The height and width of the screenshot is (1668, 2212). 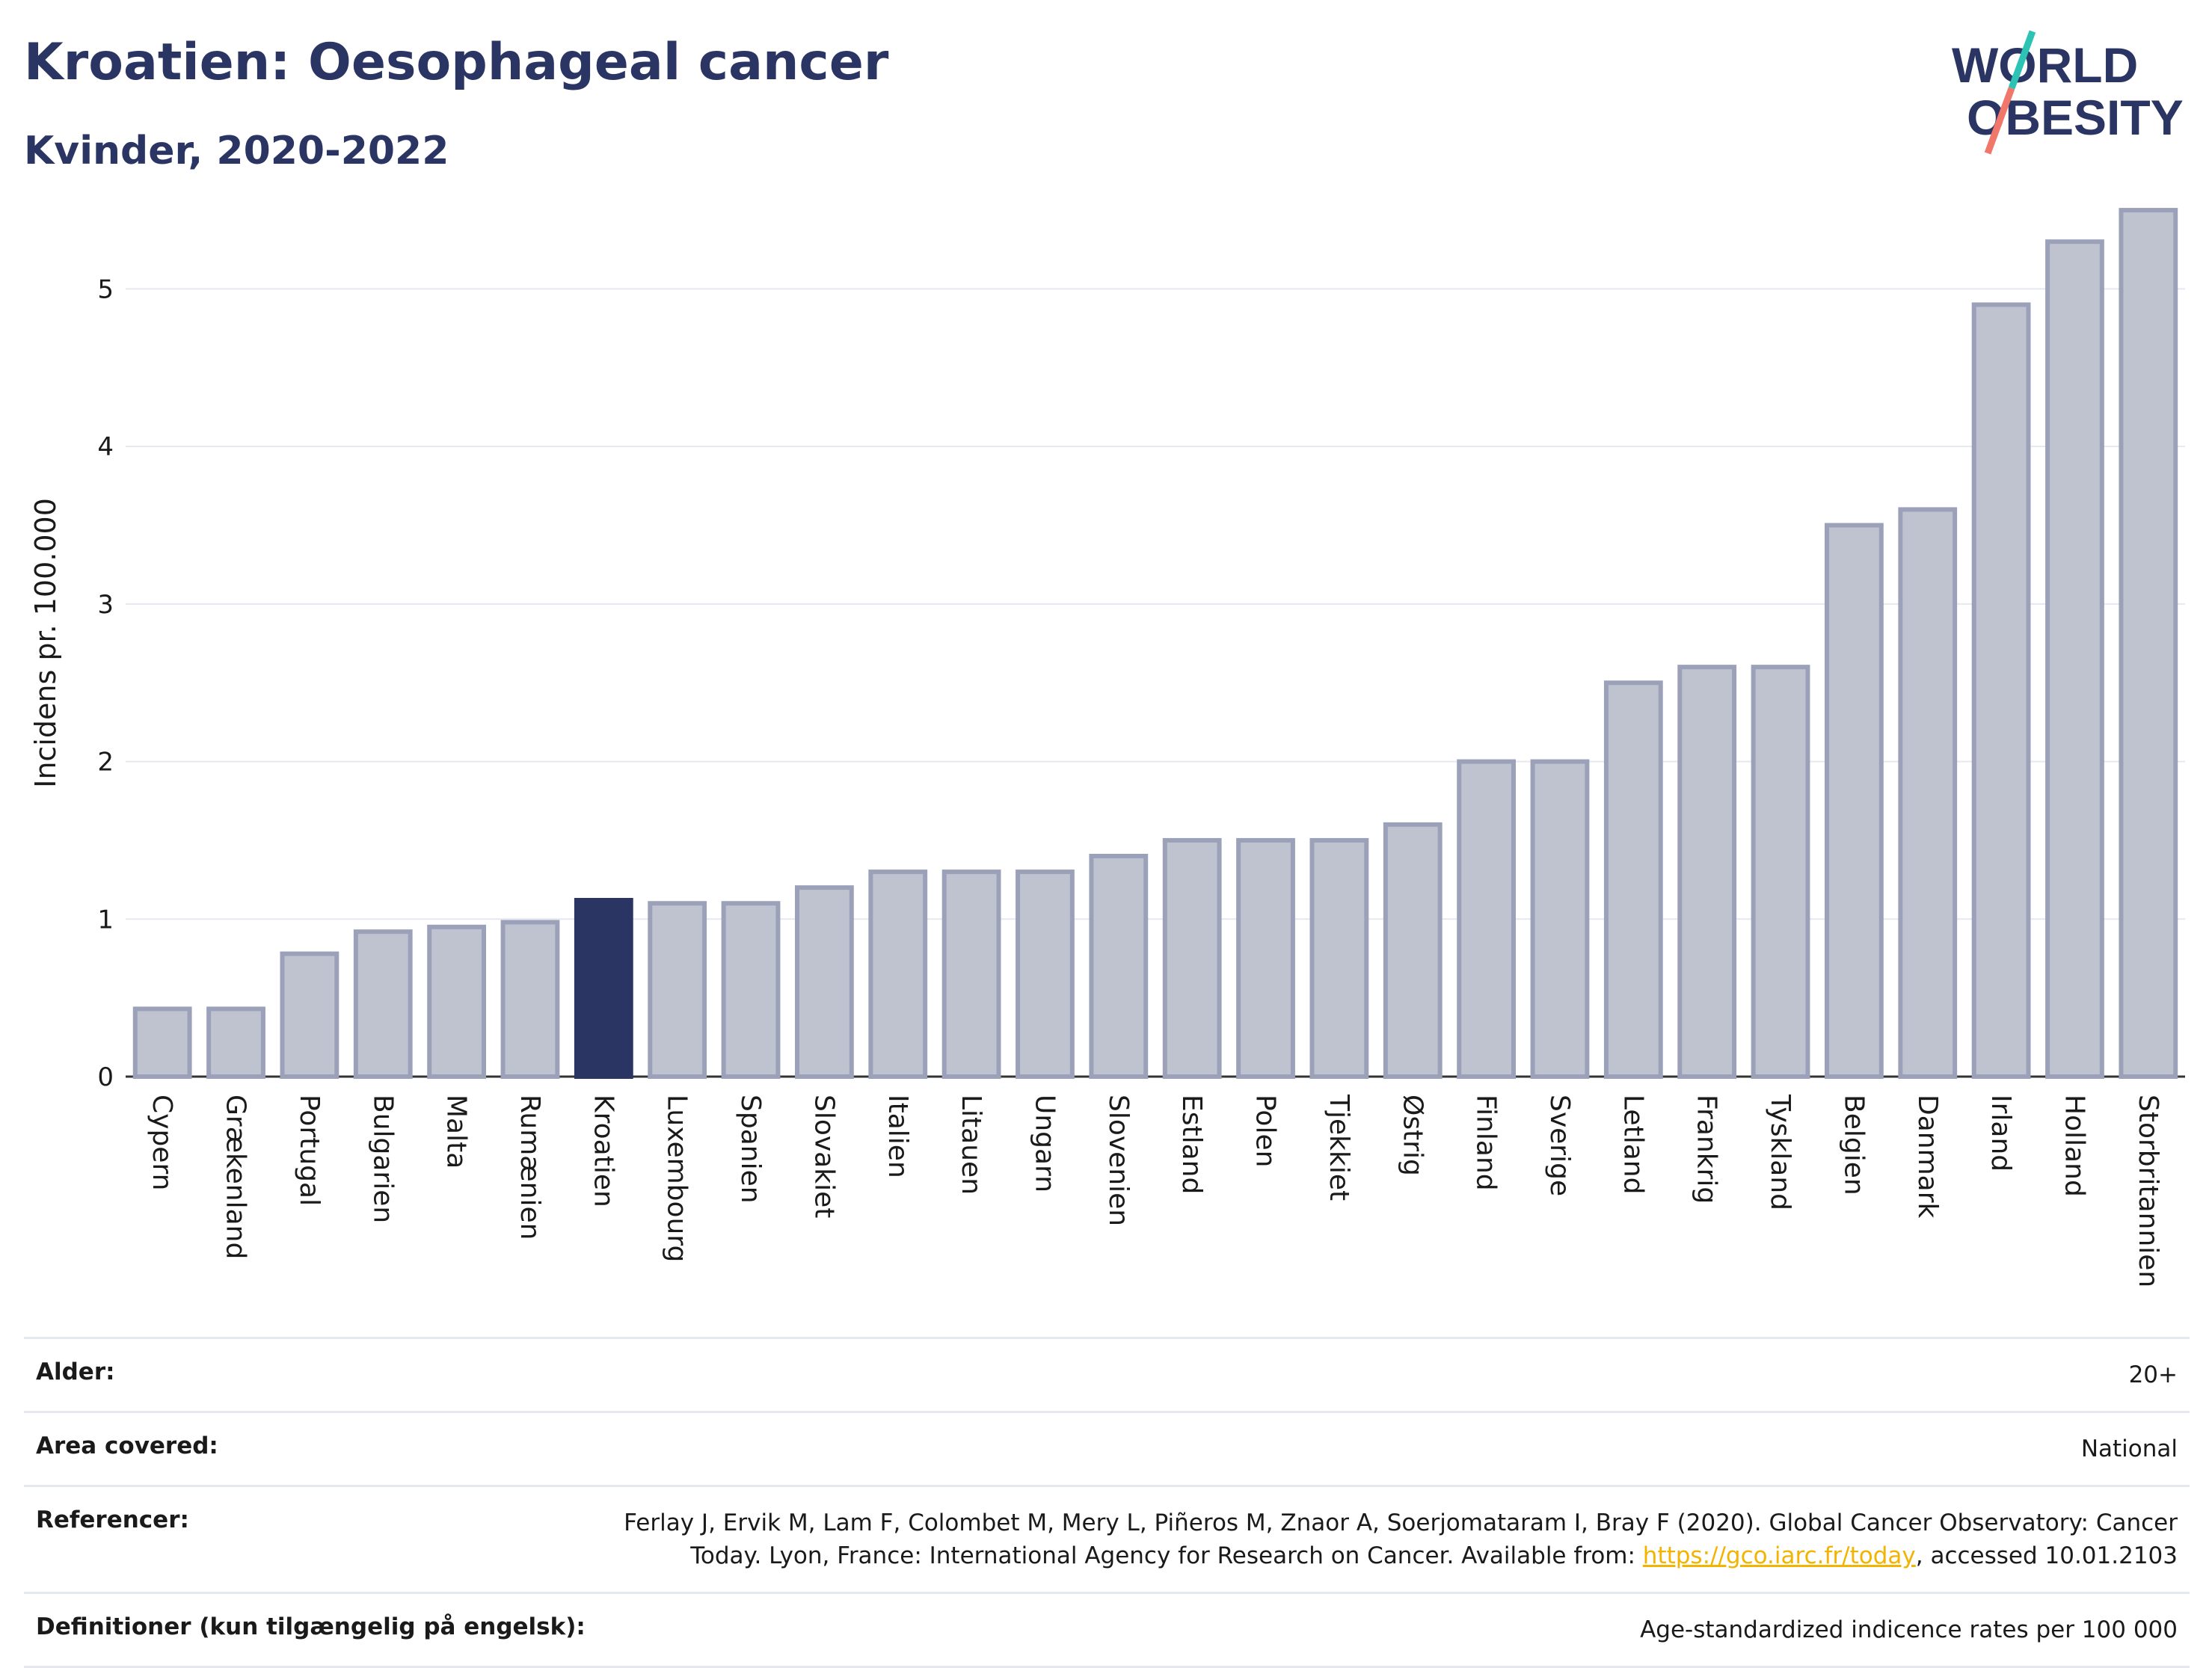 What do you see at coordinates (105, 1077) in the screenshot?
I see `y-tick-label: 0` at bounding box center [105, 1077].